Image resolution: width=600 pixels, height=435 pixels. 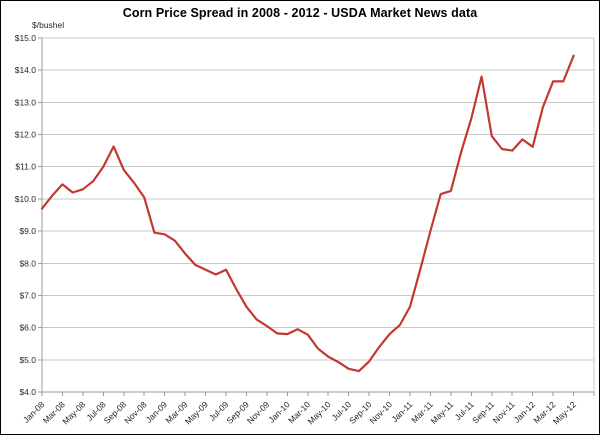 I want to click on x-tick-label: Nov-11, so click(x=504, y=412).